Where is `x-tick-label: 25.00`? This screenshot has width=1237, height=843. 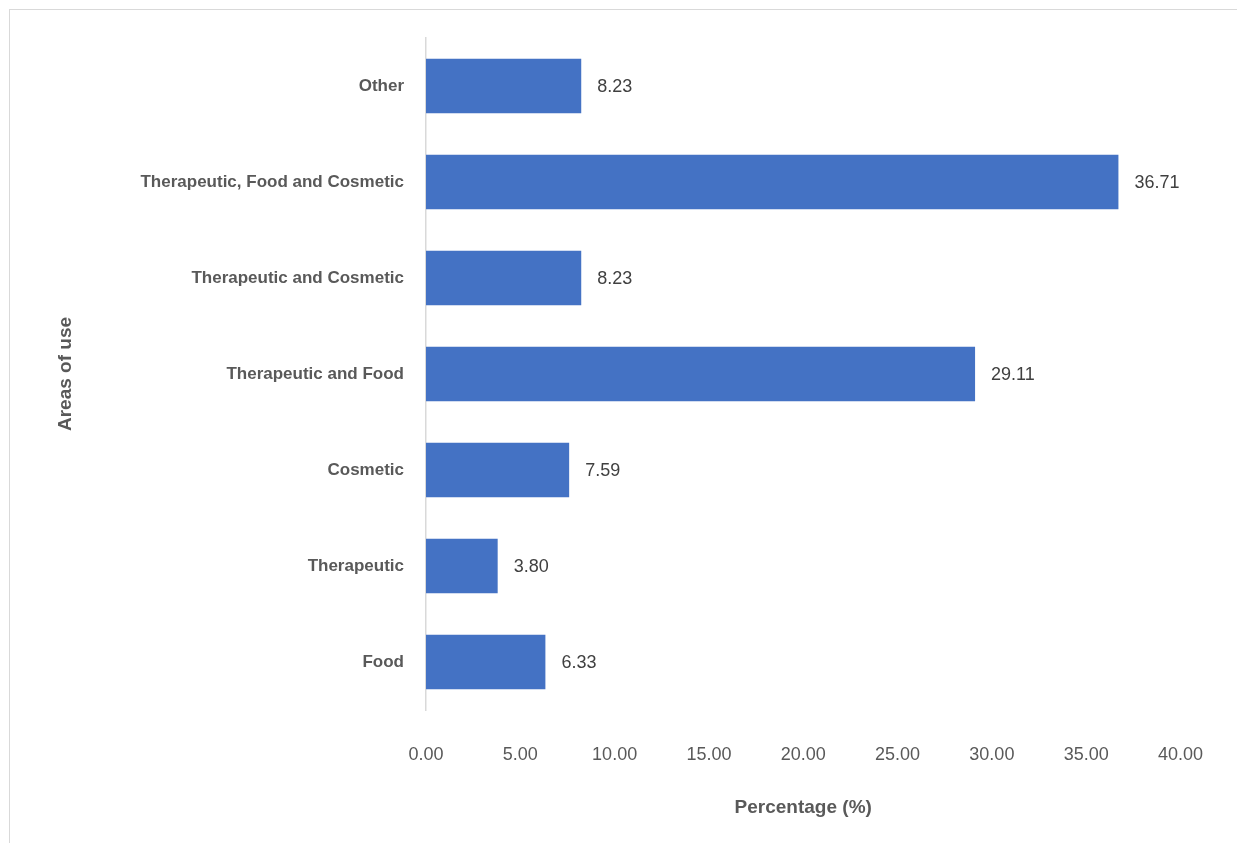
x-tick-label: 25.00 is located at coordinates (898, 753).